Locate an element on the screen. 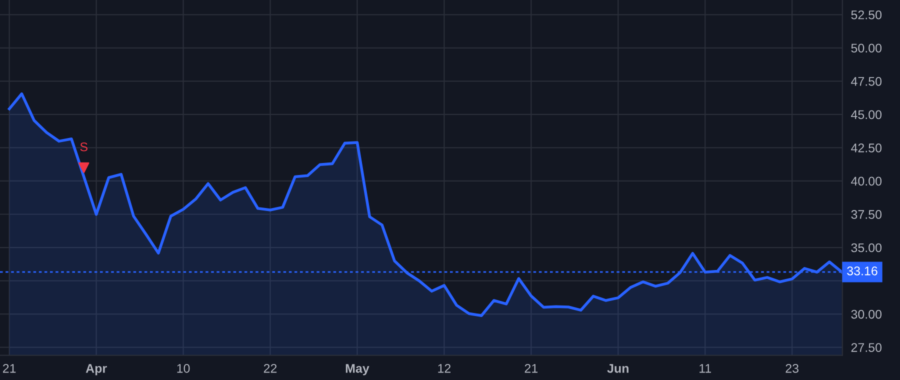  x-tick-label: 22 is located at coordinates (270, 368).